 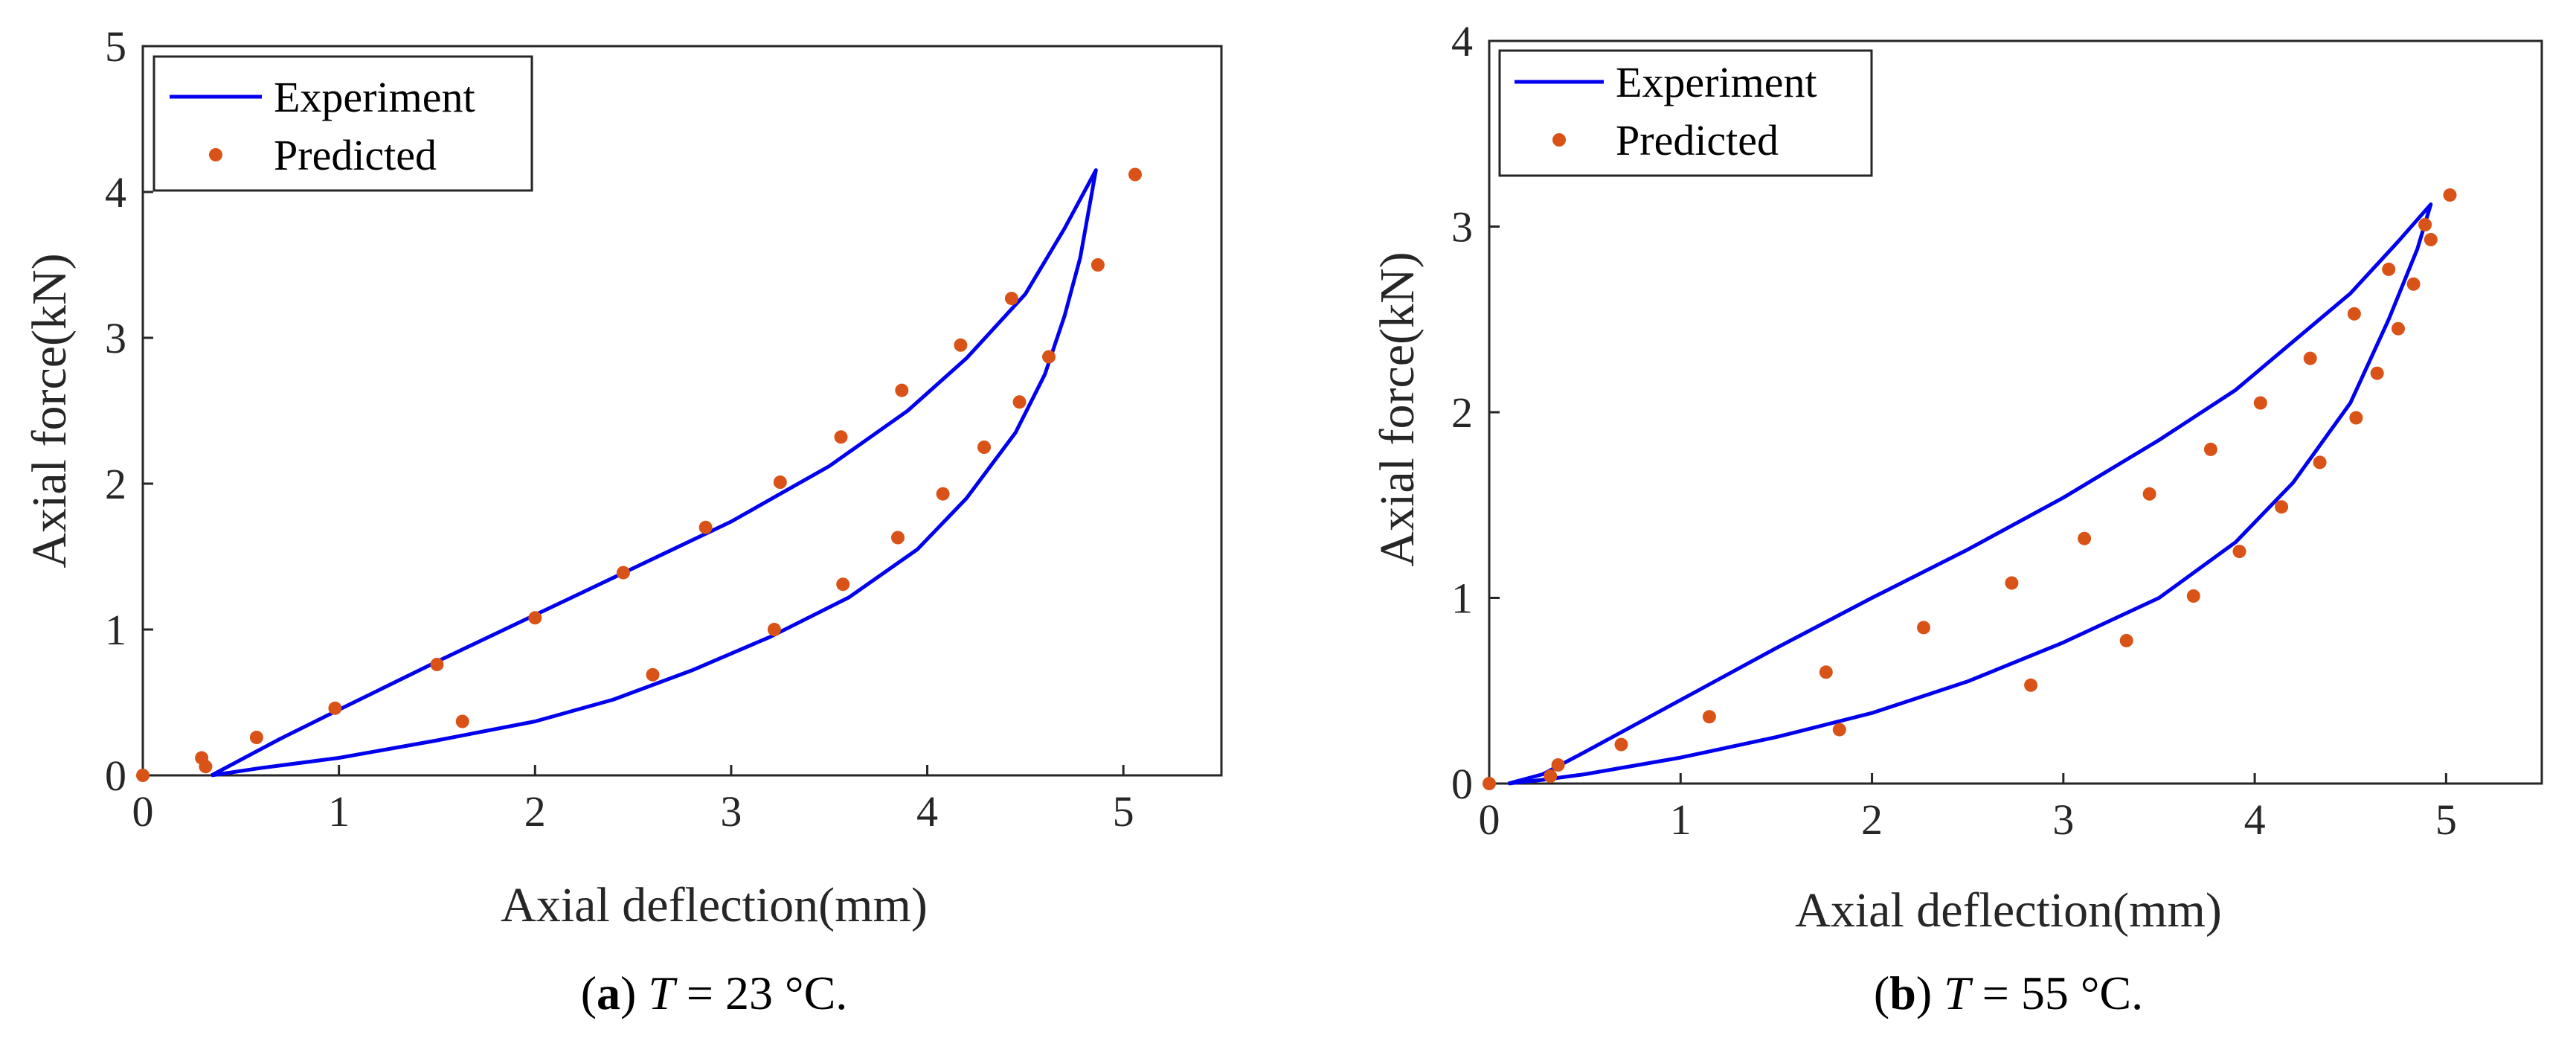 I want to click on caption-letter-a: a, so click(x=608, y=993).